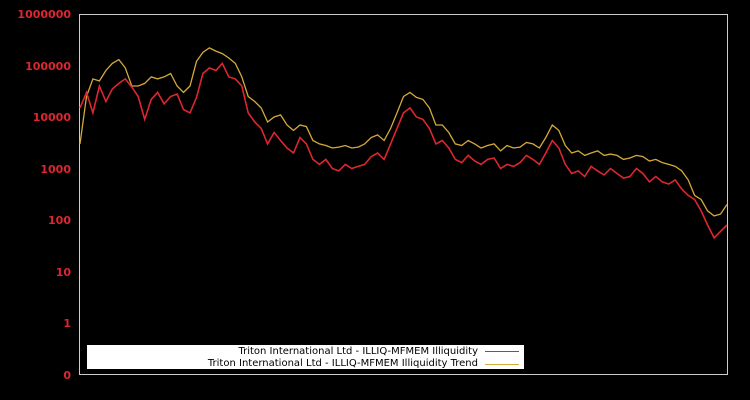 This screenshot has width=750, height=400. What do you see at coordinates (44, 14) in the screenshot?
I see `y-tick-label: 1000000` at bounding box center [44, 14].